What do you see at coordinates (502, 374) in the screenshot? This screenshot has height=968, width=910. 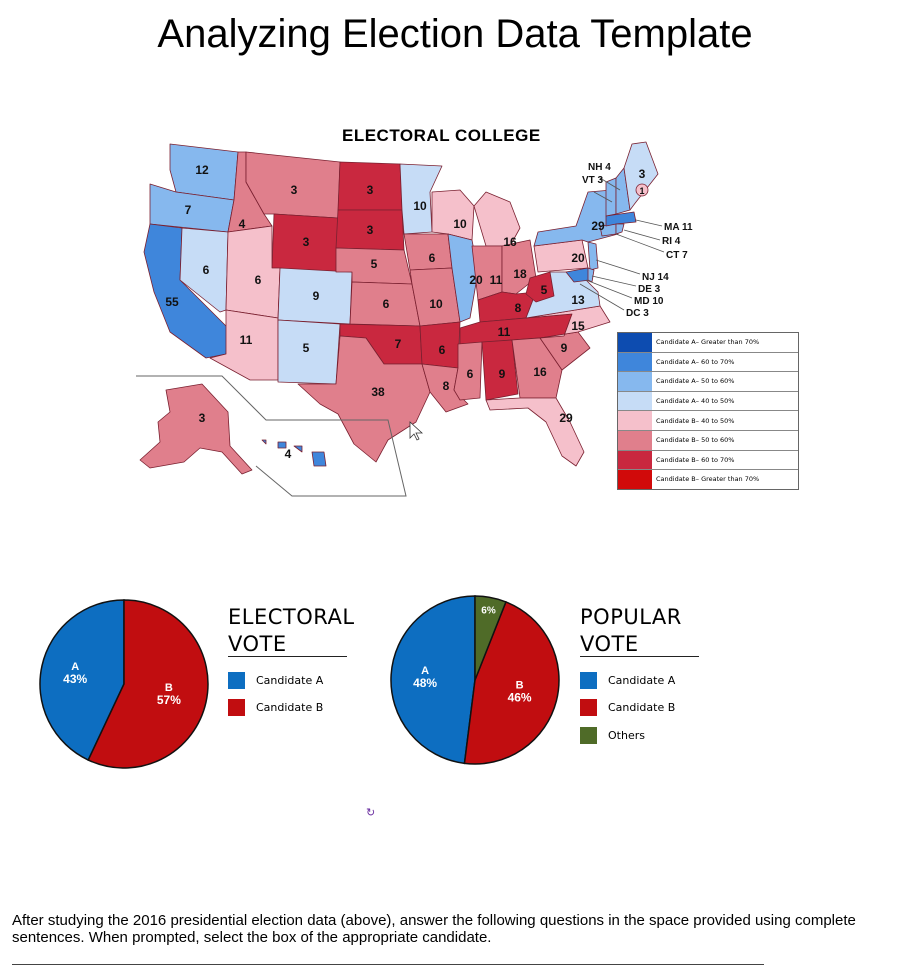 I see `vote-AL: 9` at bounding box center [502, 374].